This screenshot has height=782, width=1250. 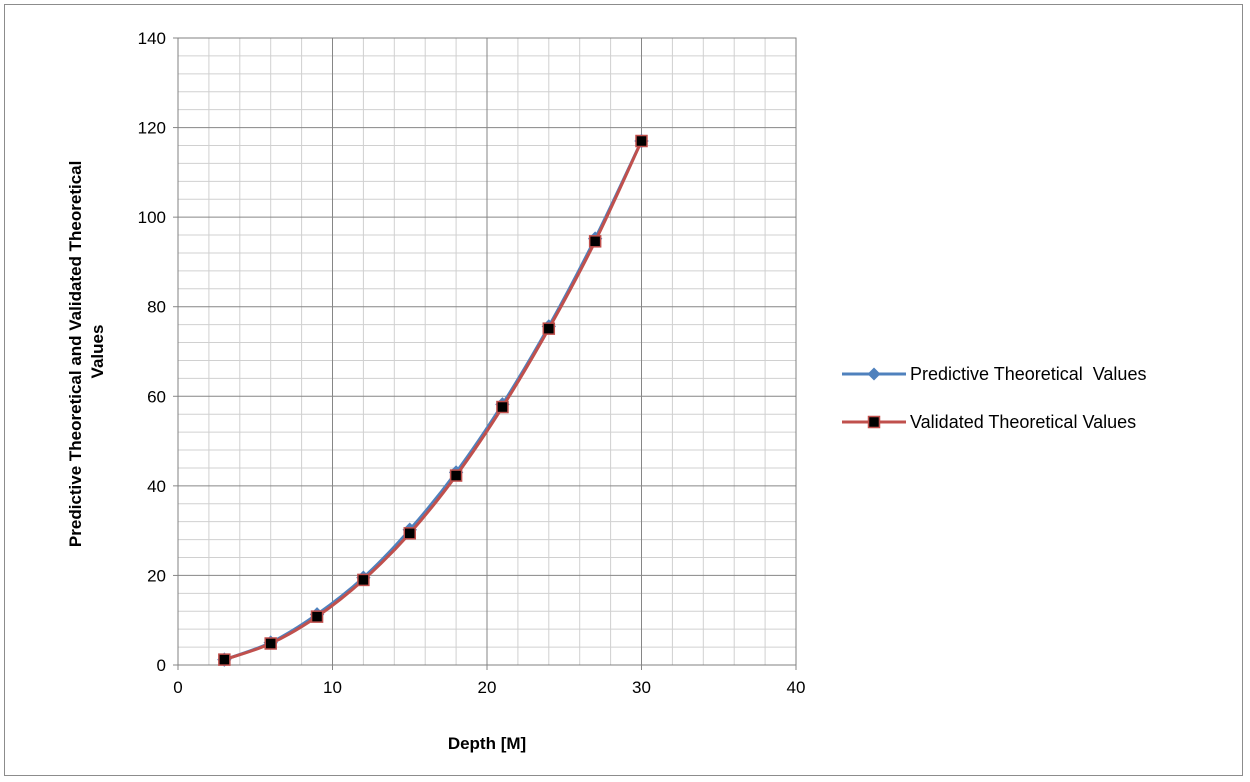 I want to click on y-axis-title-line-2: Values, so click(x=97, y=352).